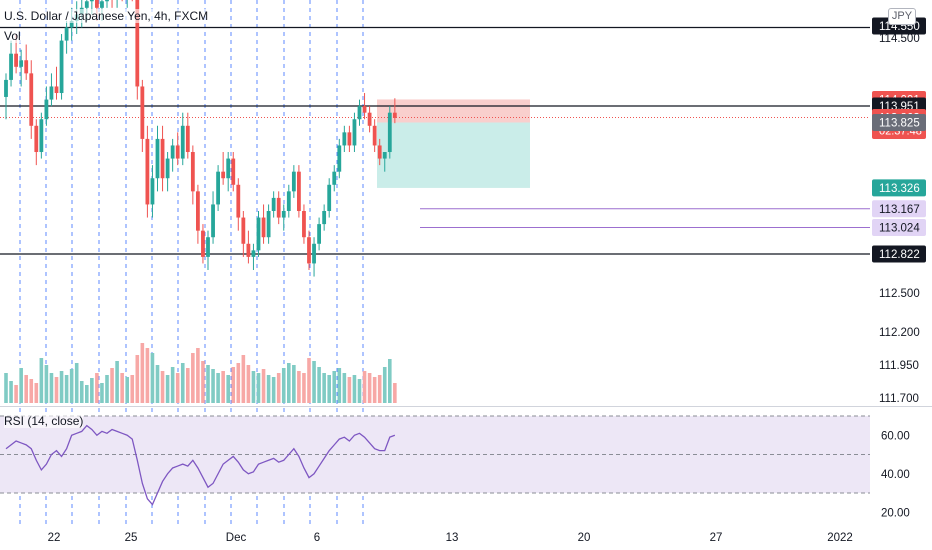 This screenshot has height=550, width=932. What do you see at coordinates (902, 16) in the screenshot?
I see `currency-badge: JPY` at bounding box center [902, 16].